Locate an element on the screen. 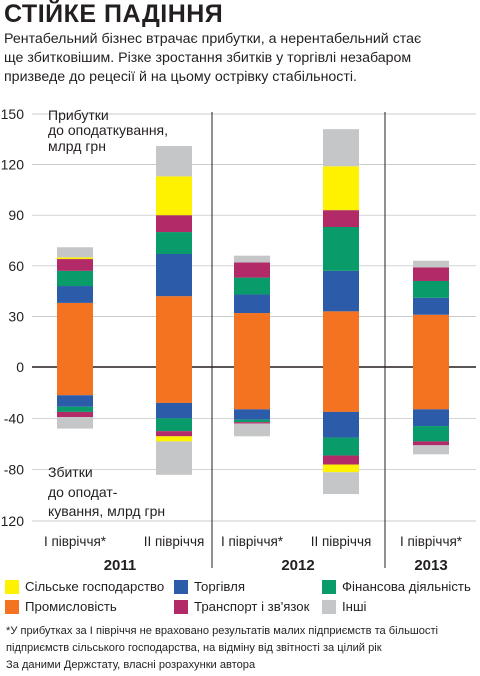 Image resolution: width=480 pixels, height=676 pixels. legend-label: Інші is located at coordinates (354, 606).